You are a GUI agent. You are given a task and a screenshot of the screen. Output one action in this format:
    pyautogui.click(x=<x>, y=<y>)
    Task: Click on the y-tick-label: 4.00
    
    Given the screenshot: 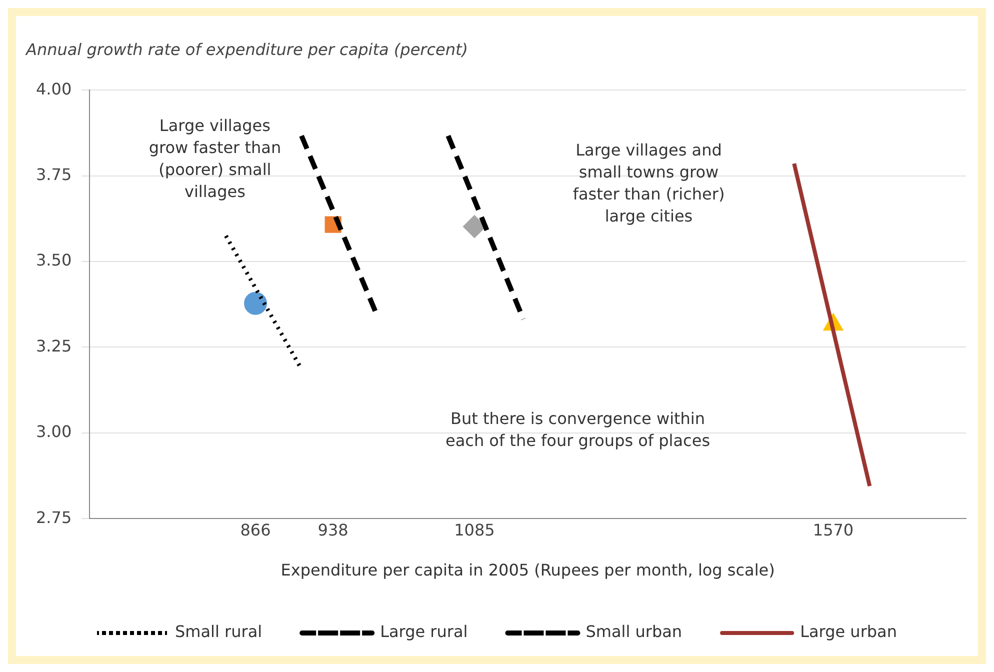 What is the action you would take?
    pyautogui.click(x=54, y=88)
    